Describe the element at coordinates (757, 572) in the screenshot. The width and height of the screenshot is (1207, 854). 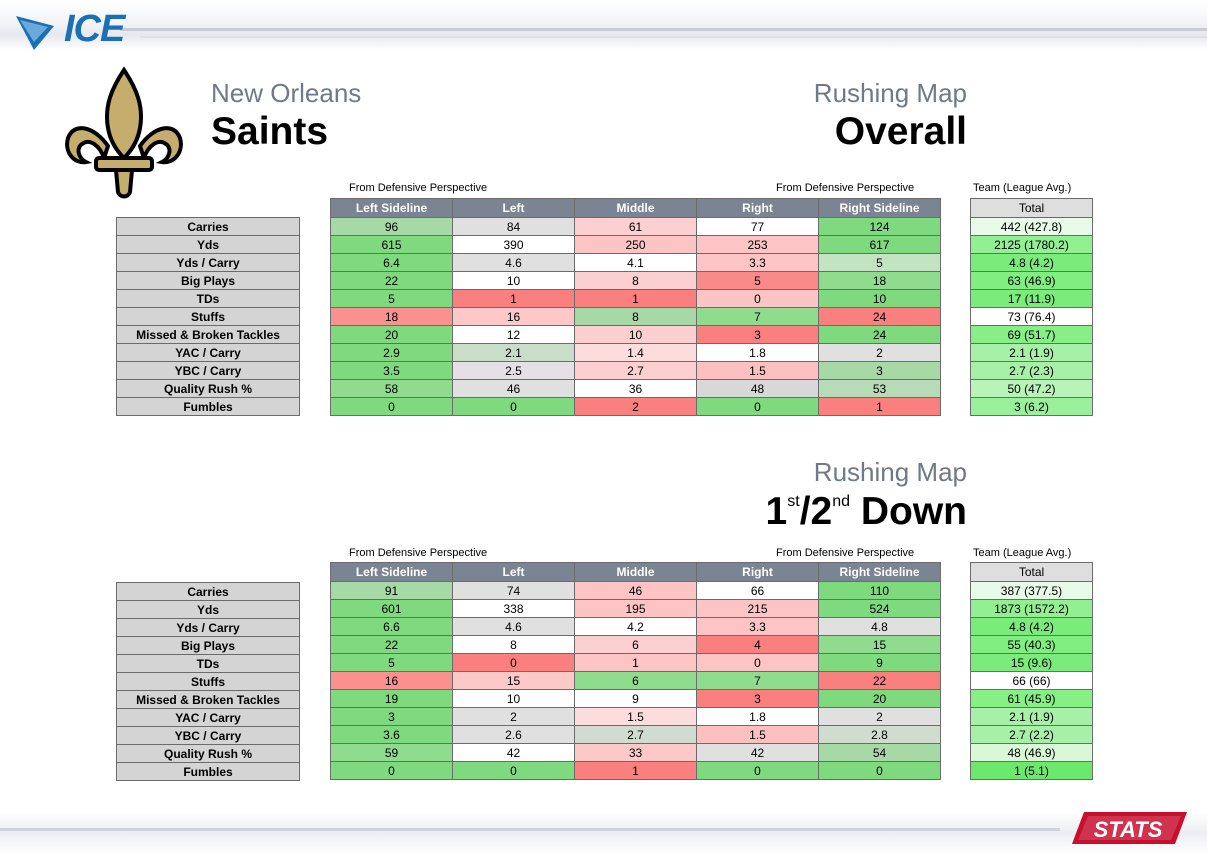
I see `column-header: Right` at that location.